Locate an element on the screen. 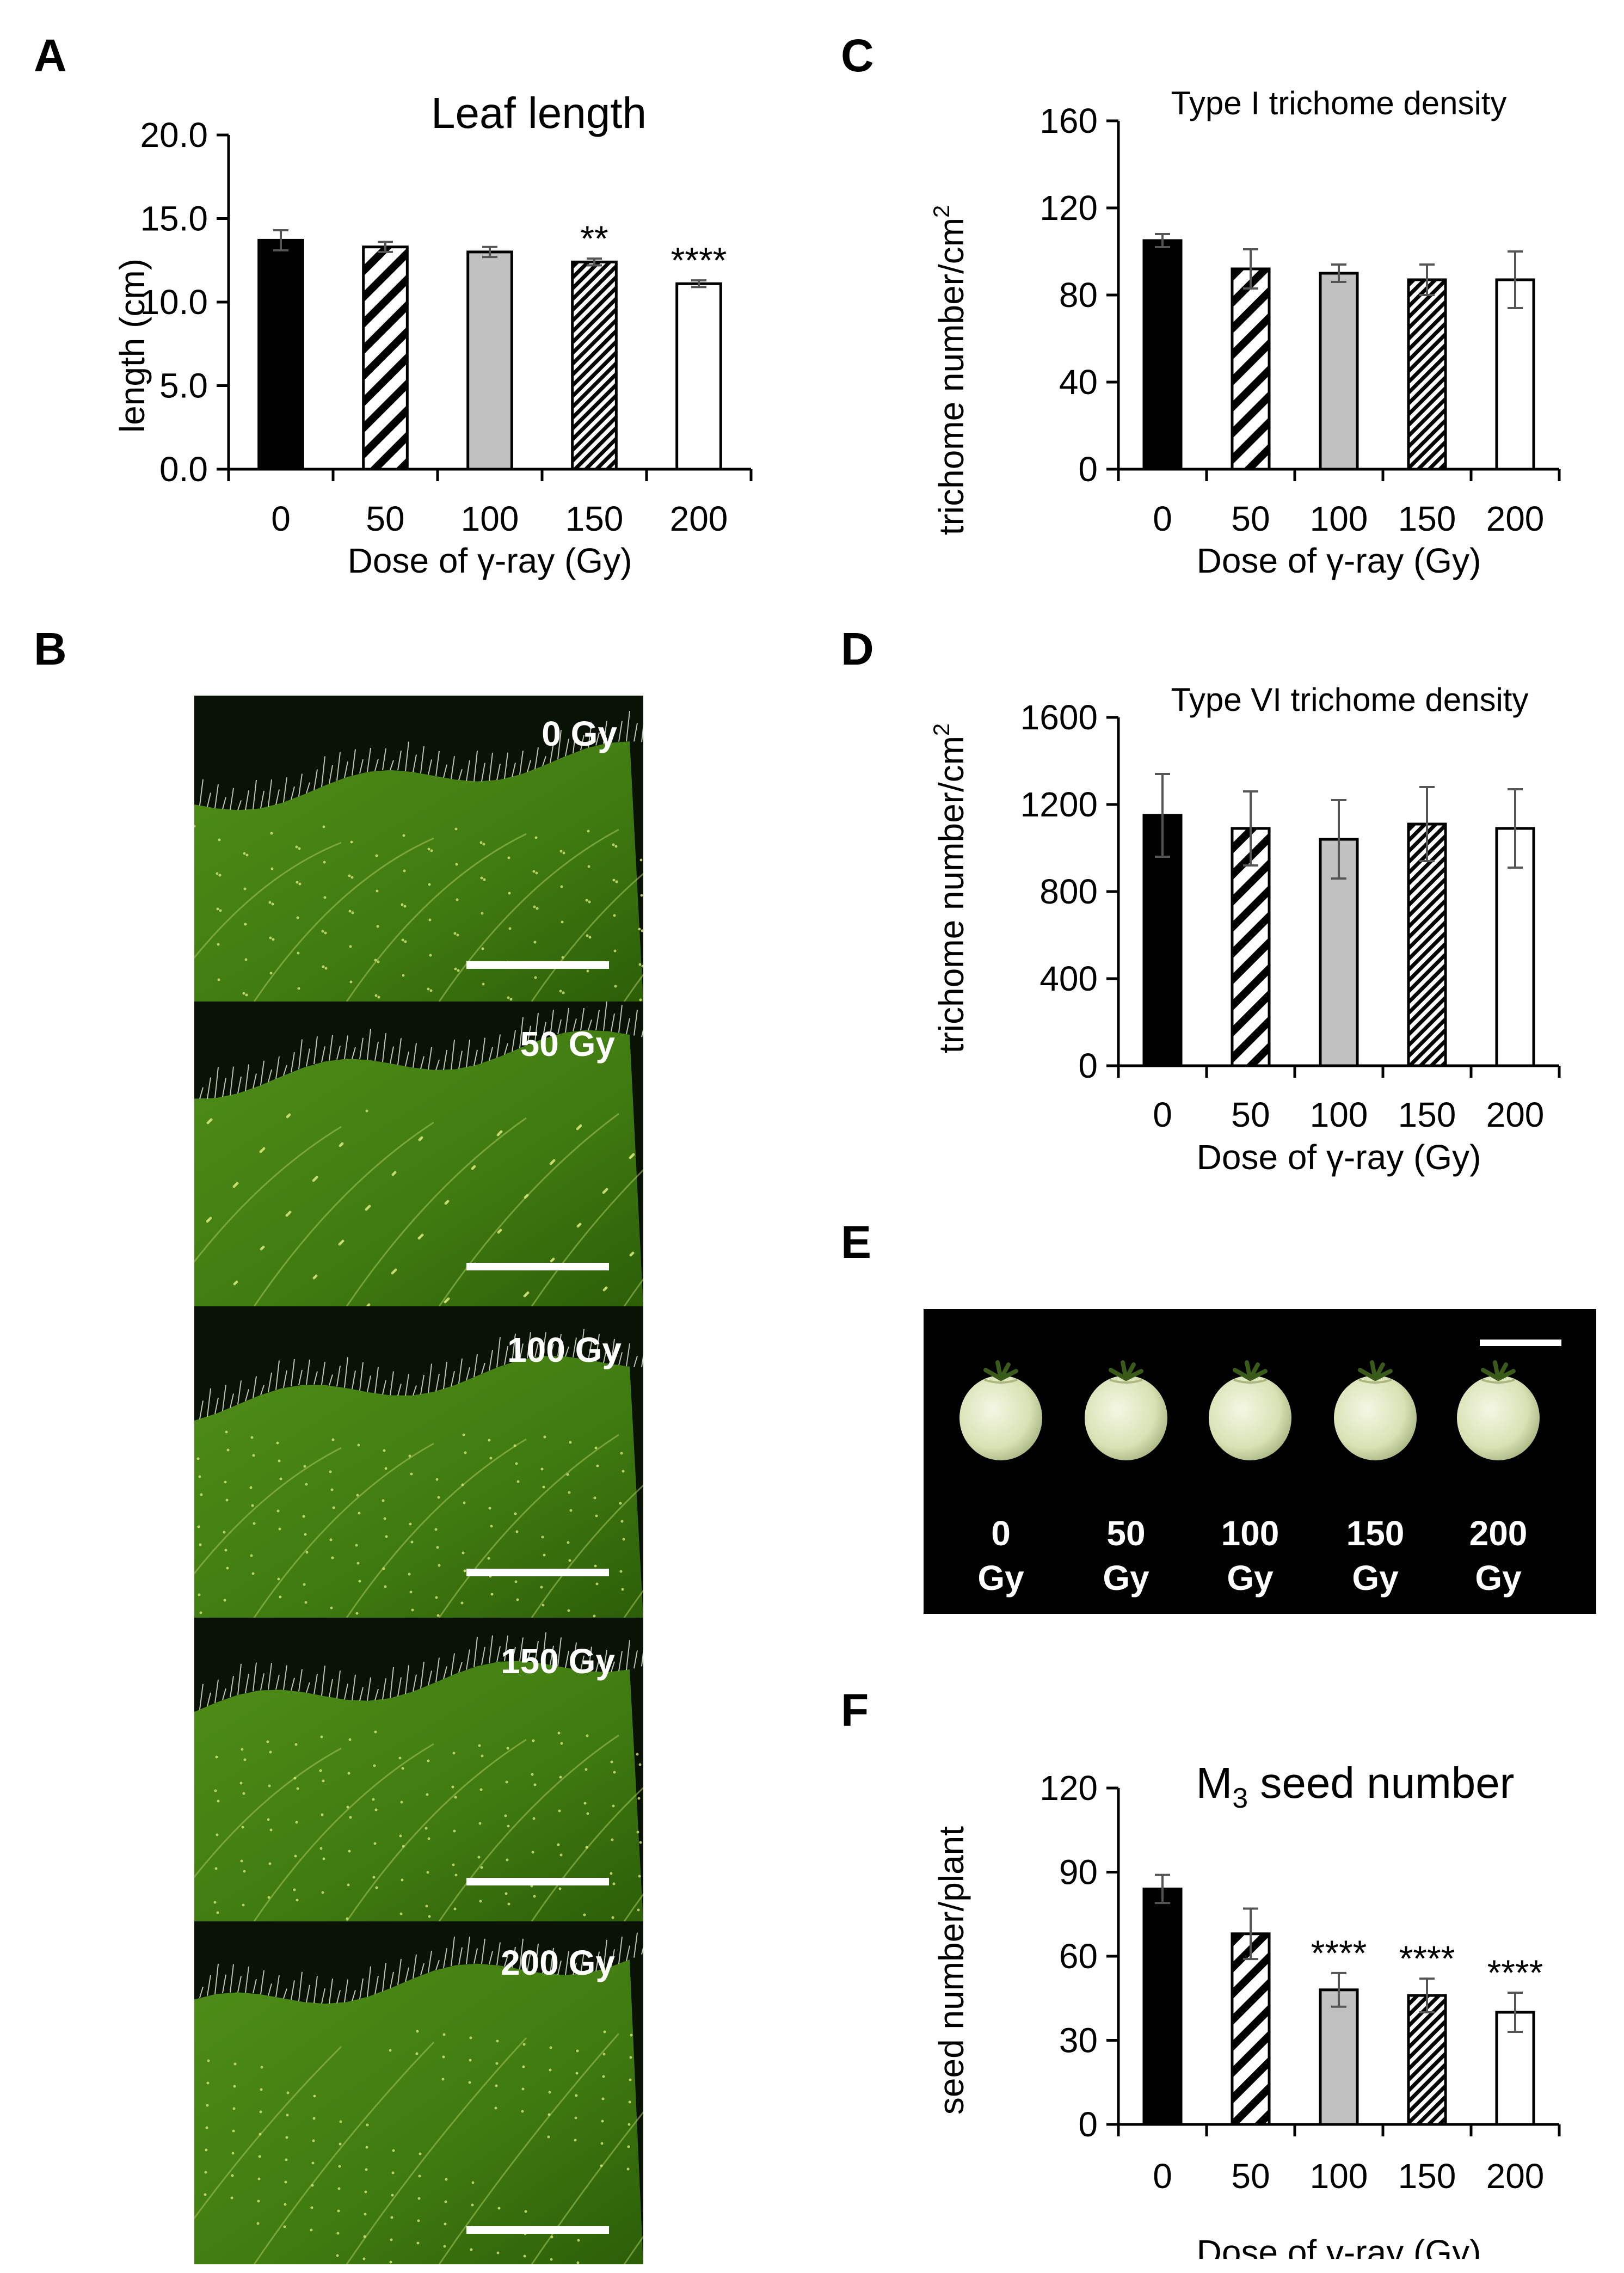  y-tick-label: 400 is located at coordinates (1068, 978).